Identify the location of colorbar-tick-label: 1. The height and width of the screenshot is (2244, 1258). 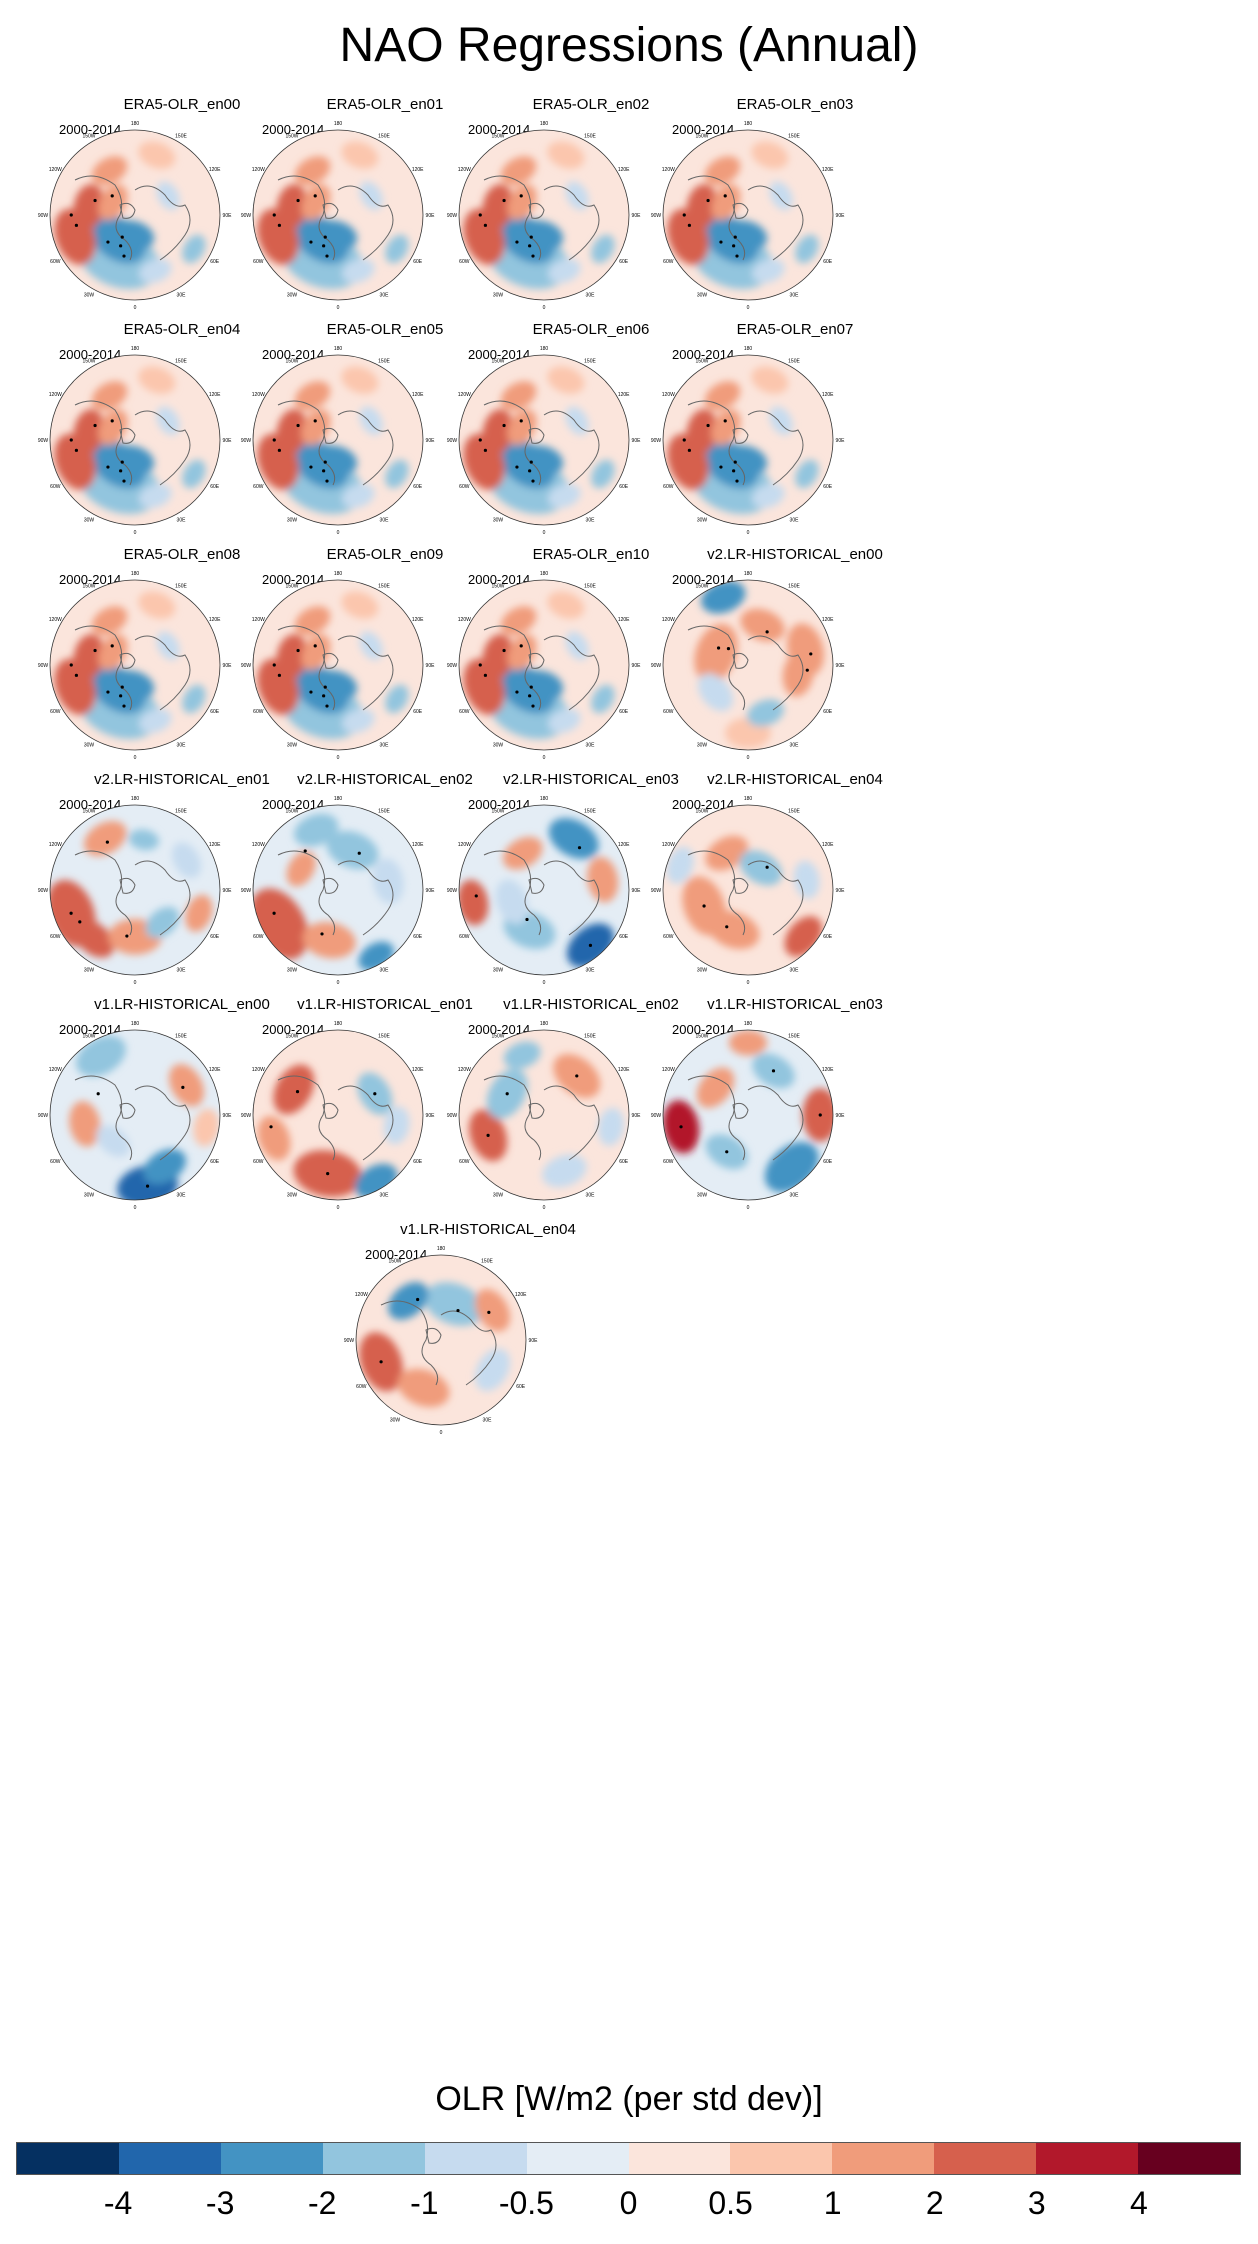
(832, 2203).